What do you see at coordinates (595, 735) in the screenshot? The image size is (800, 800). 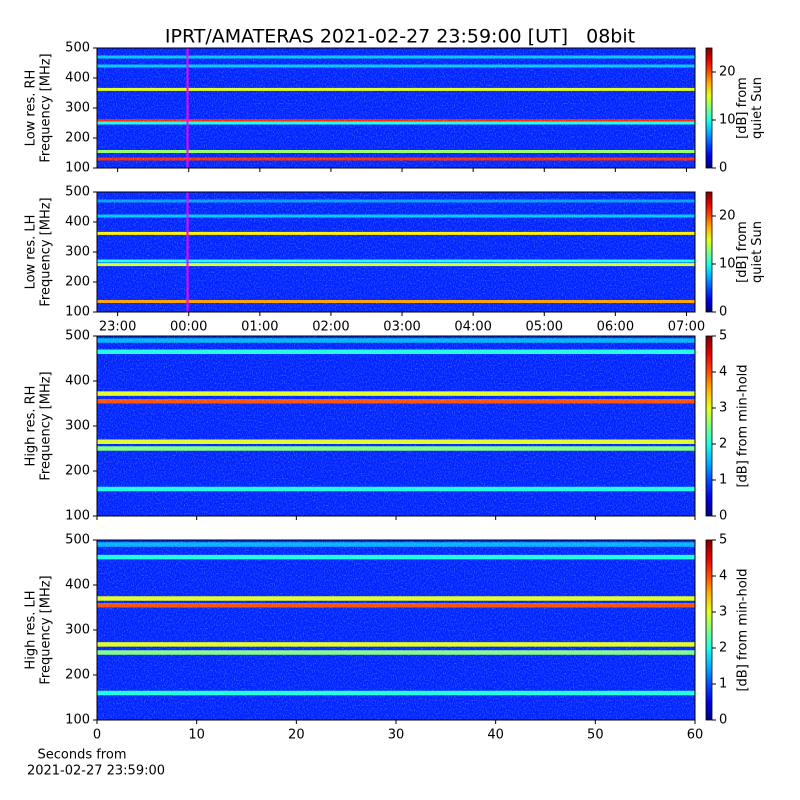 I see `x-tick-label: 50` at bounding box center [595, 735].